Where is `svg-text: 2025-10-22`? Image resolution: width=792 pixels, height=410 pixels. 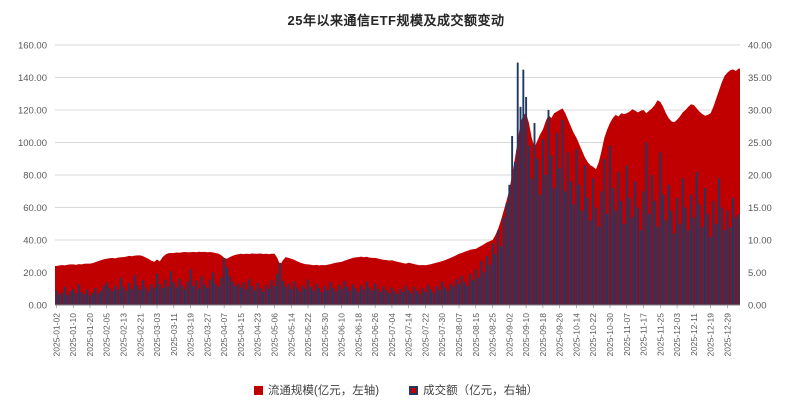
svg-text: 2025-10-22 is located at coordinates (593, 335).